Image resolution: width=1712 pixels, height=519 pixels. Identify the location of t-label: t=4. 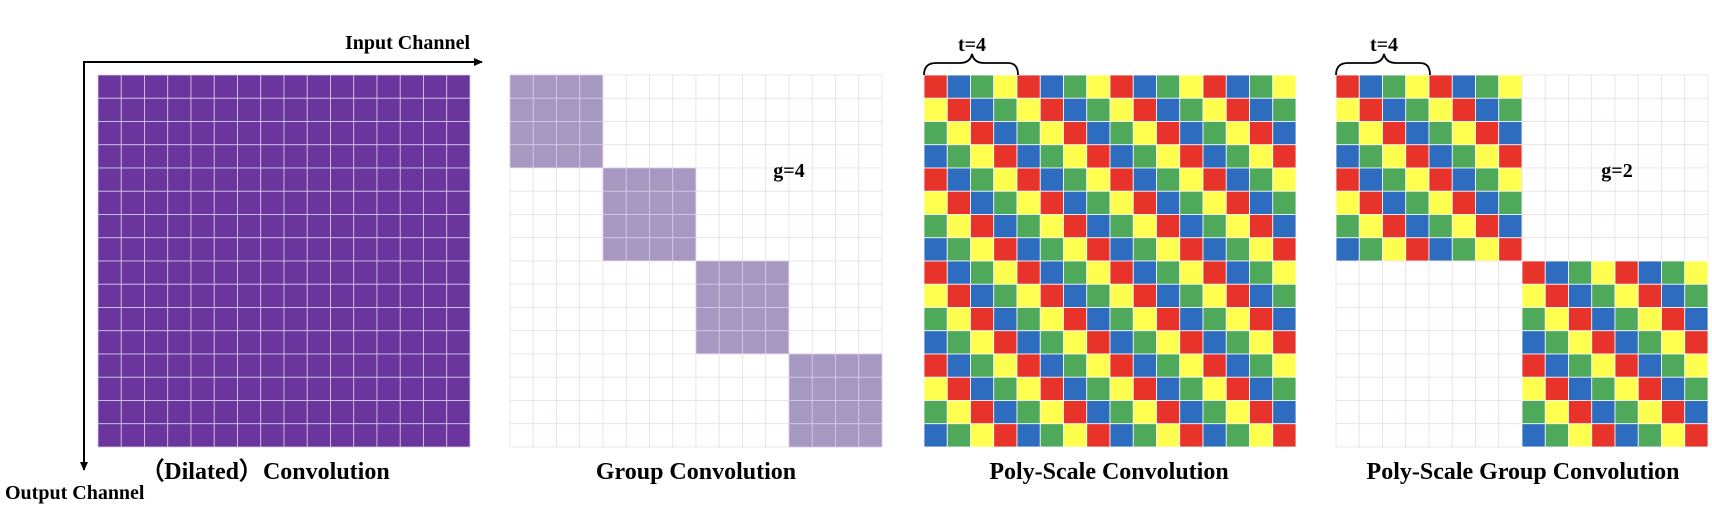
(1384, 45).